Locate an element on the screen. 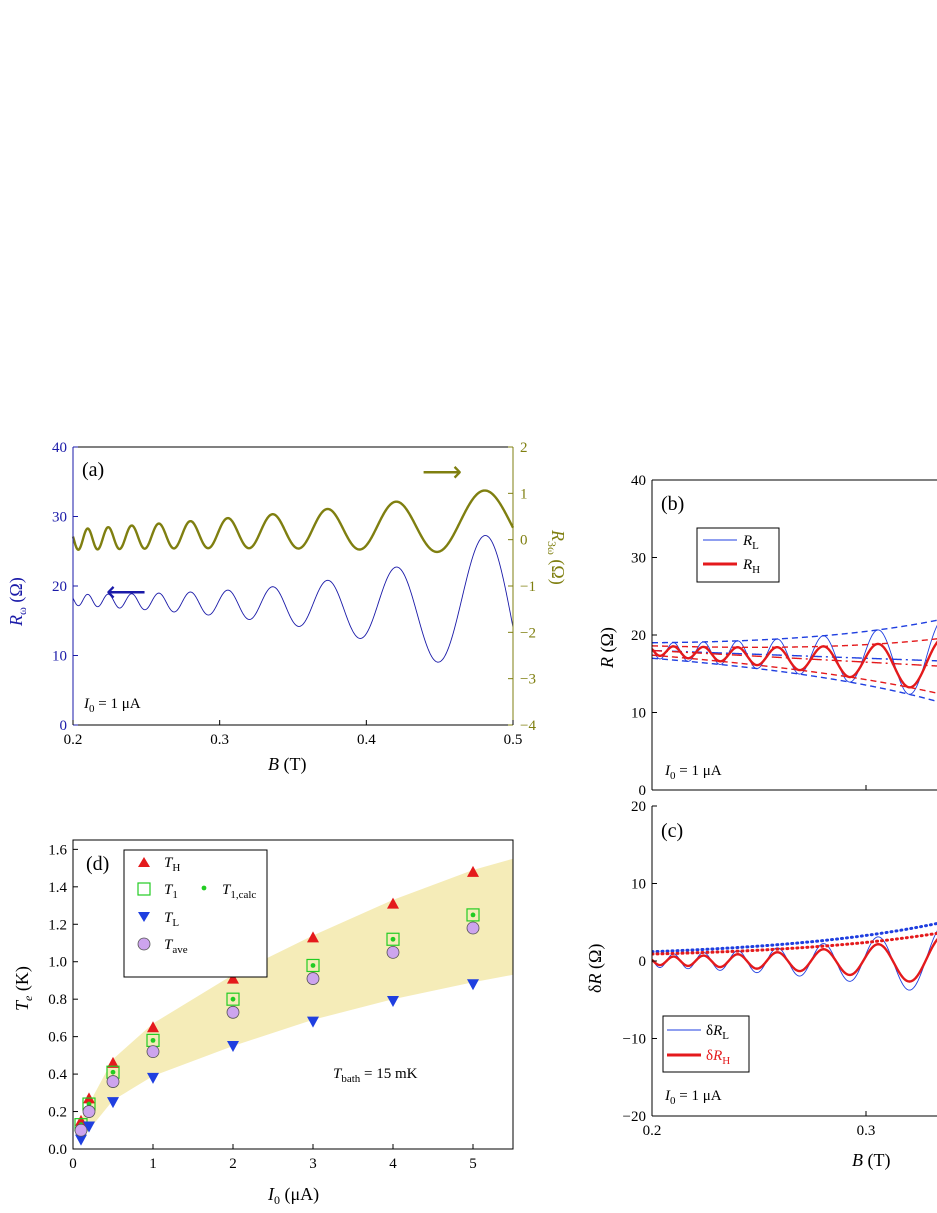 This screenshot has width=937, height=1213. c-ytick-label: 20 is located at coordinates (638, 807).